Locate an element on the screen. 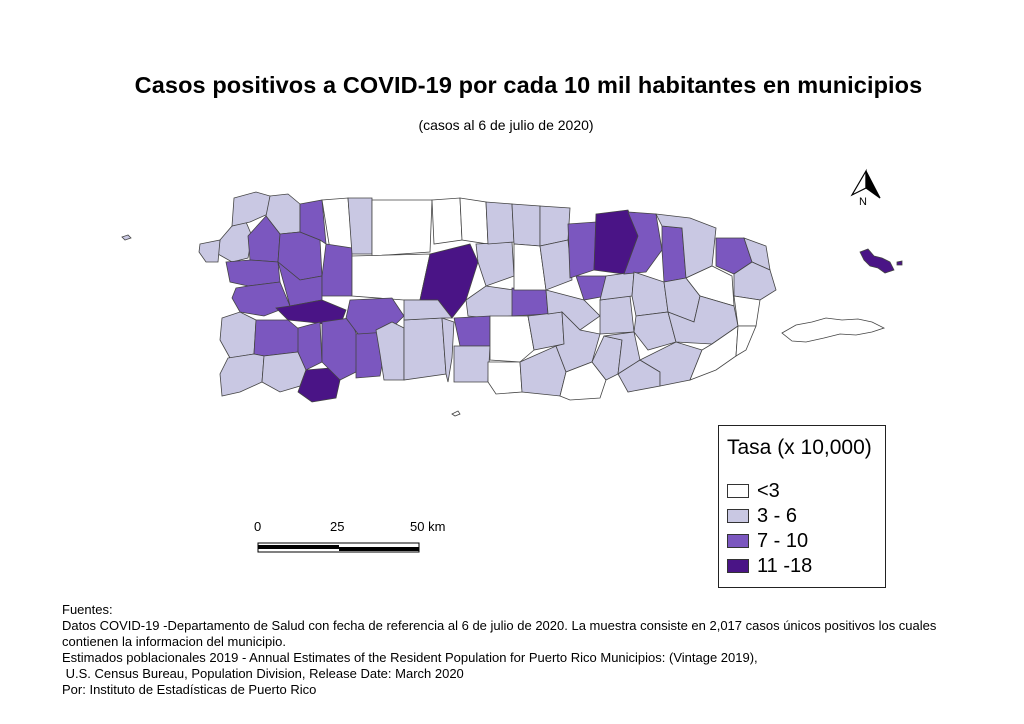 The width and height of the screenshot is (1024, 724). legend-item-7-10: 7 - 10 is located at coordinates (767, 541).